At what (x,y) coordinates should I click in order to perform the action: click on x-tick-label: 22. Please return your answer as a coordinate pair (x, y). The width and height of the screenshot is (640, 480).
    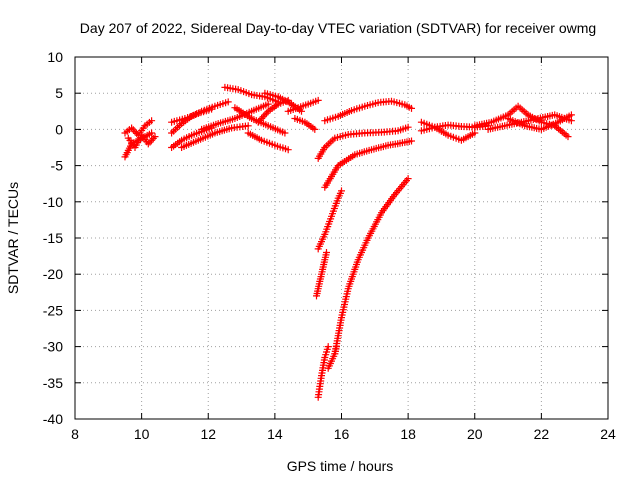
    Looking at the image, I should click on (542, 434).